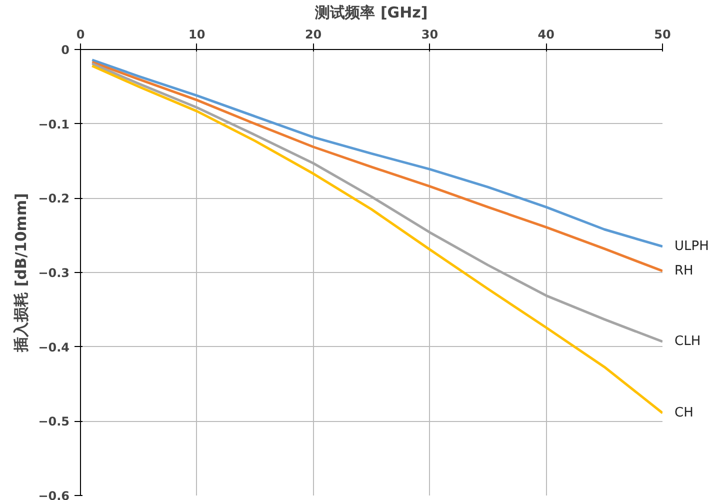 The image size is (722, 500). What do you see at coordinates (684, 271) in the screenshot?
I see `series-label: RH` at bounding box center [684, 271].